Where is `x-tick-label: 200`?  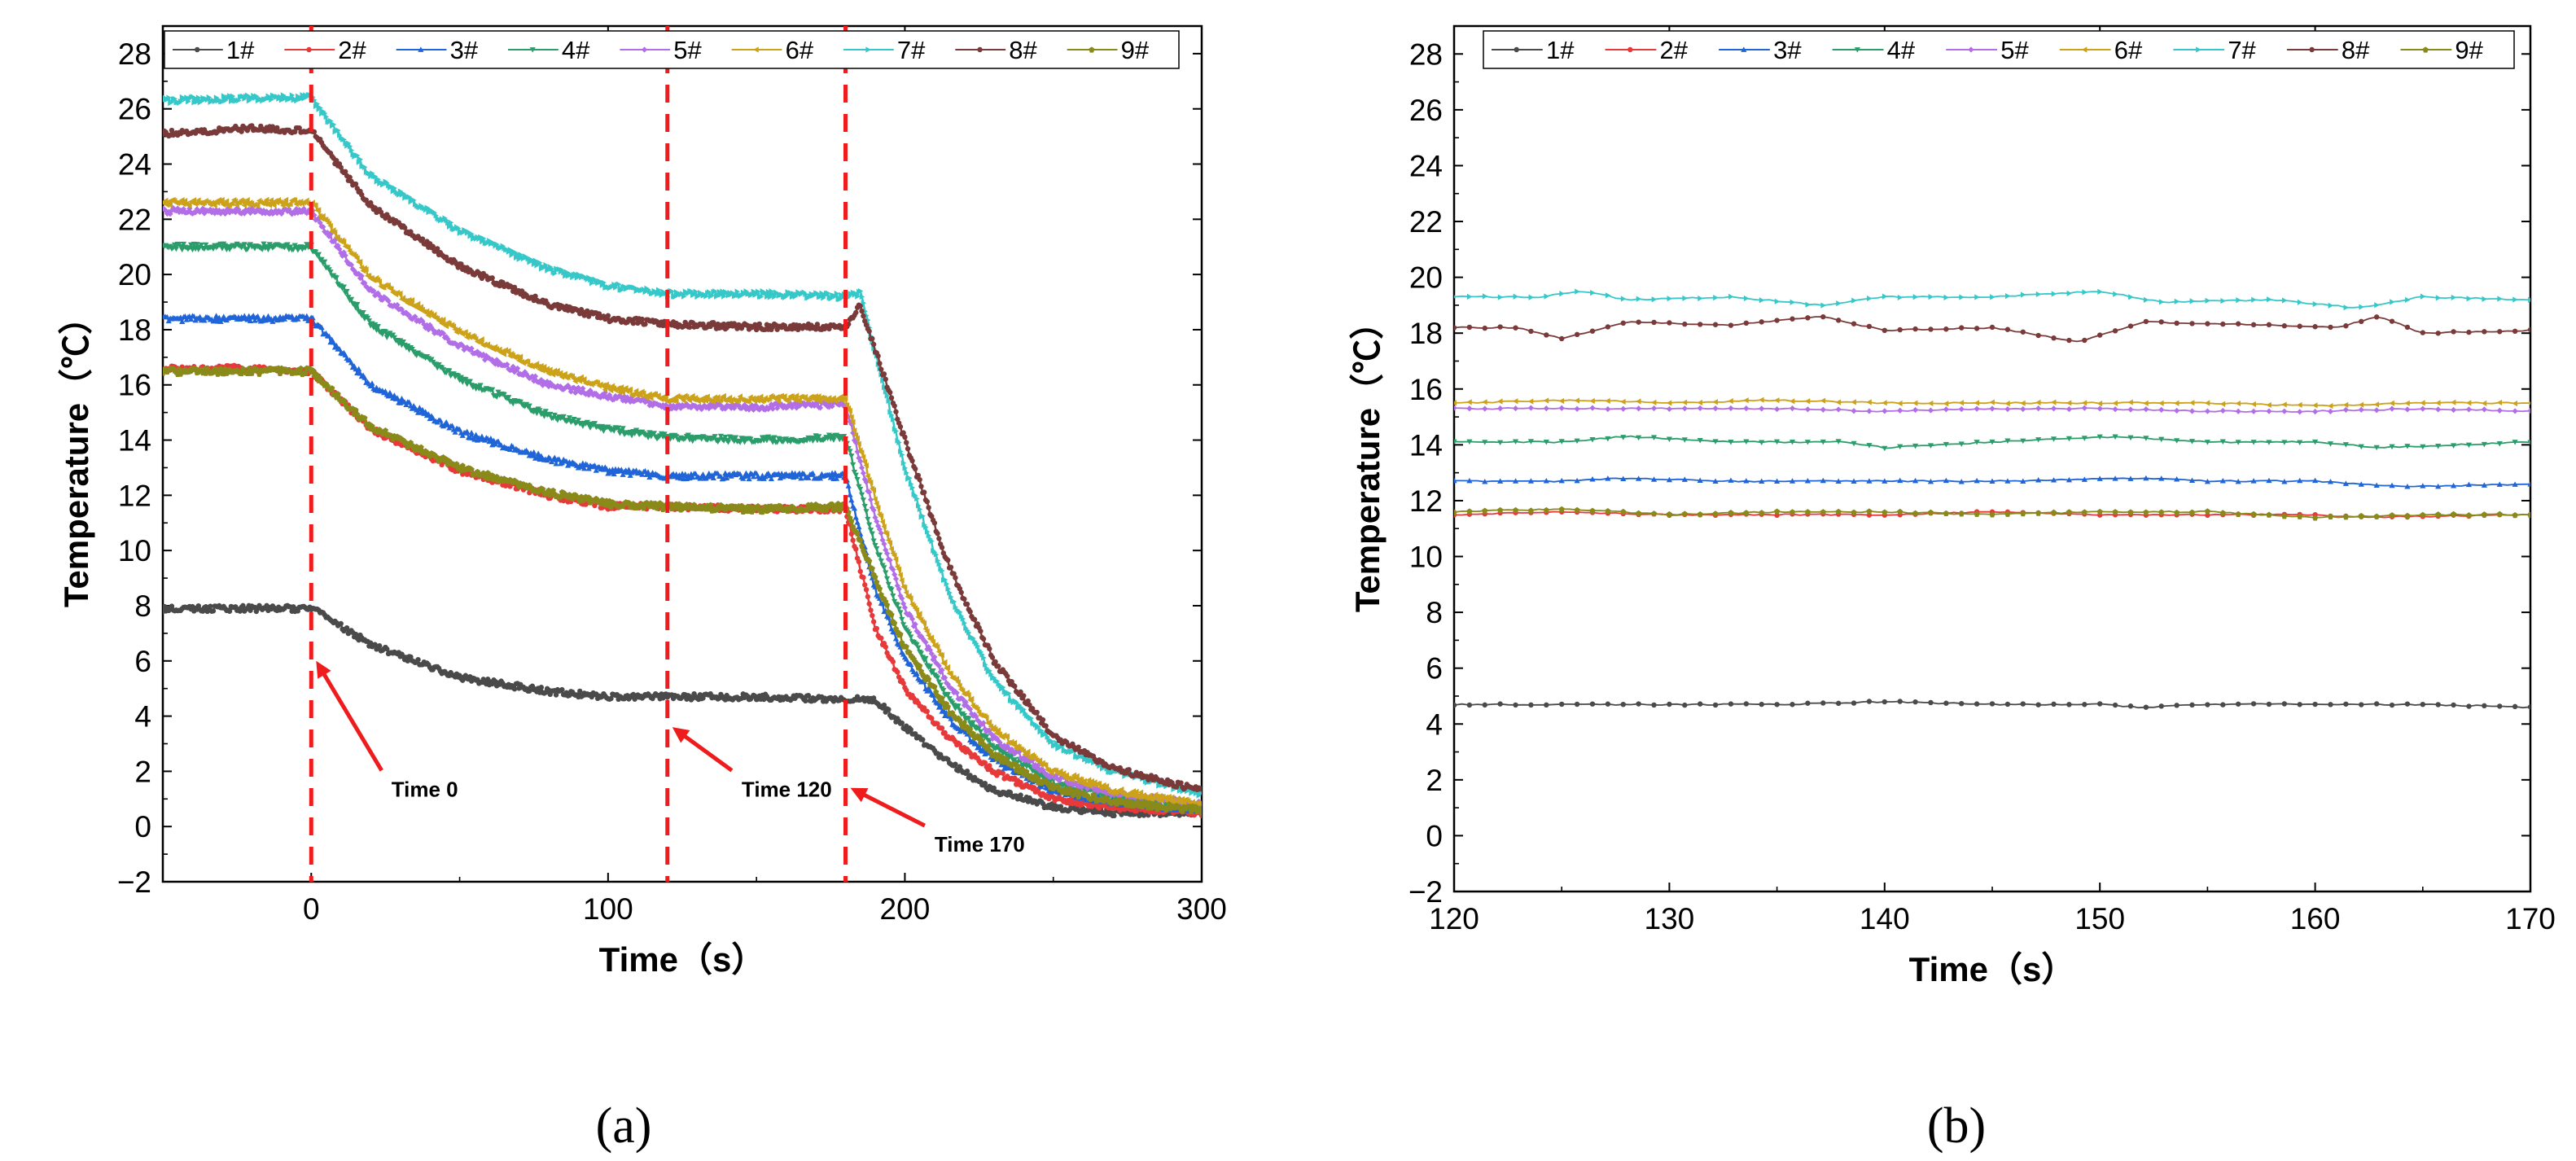 x-tick-label: 200 is located at coordinates (905, 909).